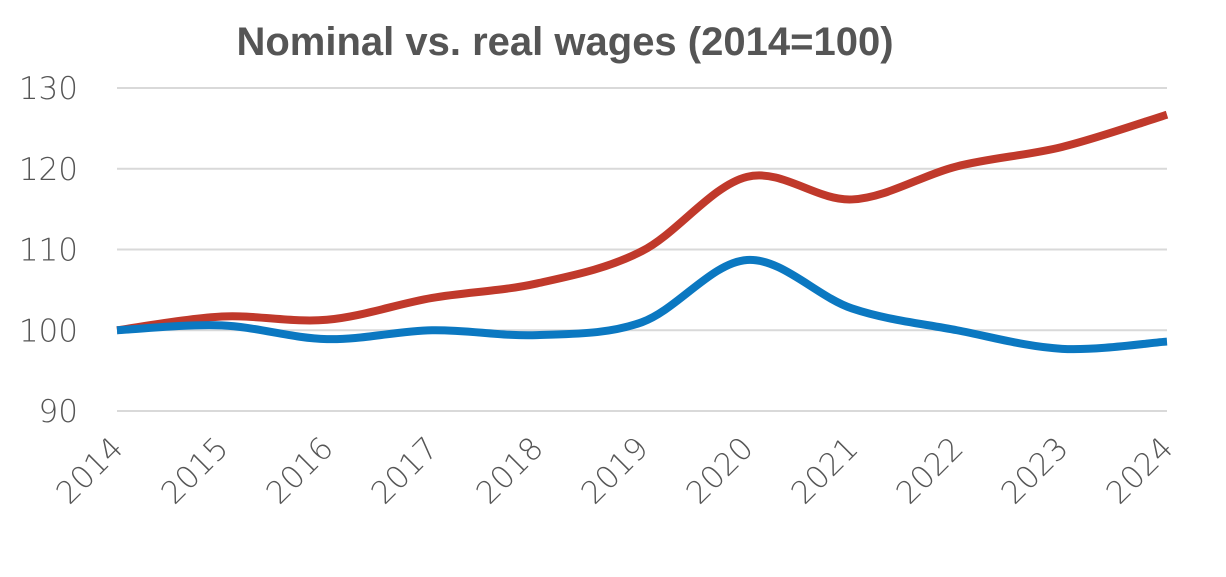  What do you see at coordinates (58, 412) in the screenshot?
I see `y-tick-label: 90` at bounding box center [58, 412].